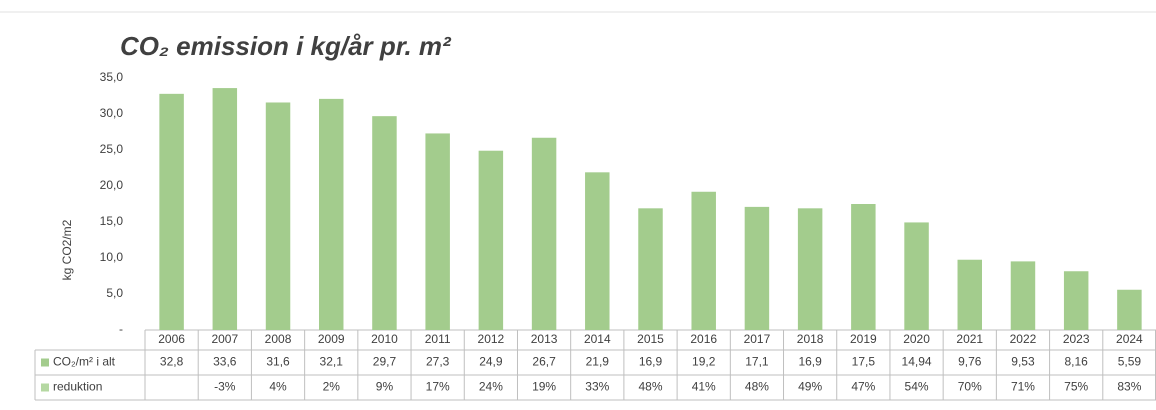  What do you see at coordinates (171, 339) in the screenshot?
I see `x-tick-label: 2006` at bounding box center [171, 339].